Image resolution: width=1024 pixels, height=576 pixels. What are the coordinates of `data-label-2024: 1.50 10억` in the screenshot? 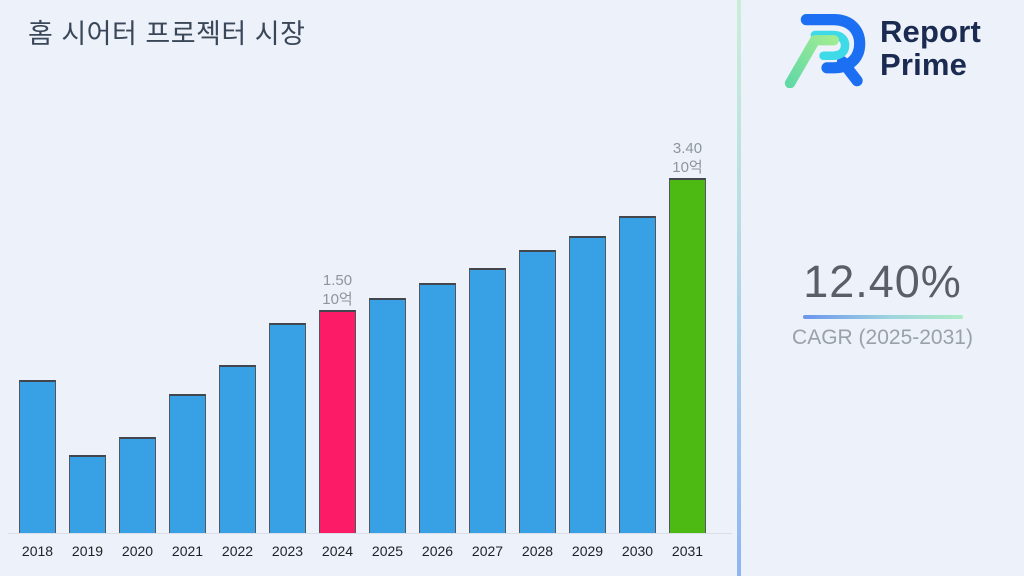 It's located at (337, 290).